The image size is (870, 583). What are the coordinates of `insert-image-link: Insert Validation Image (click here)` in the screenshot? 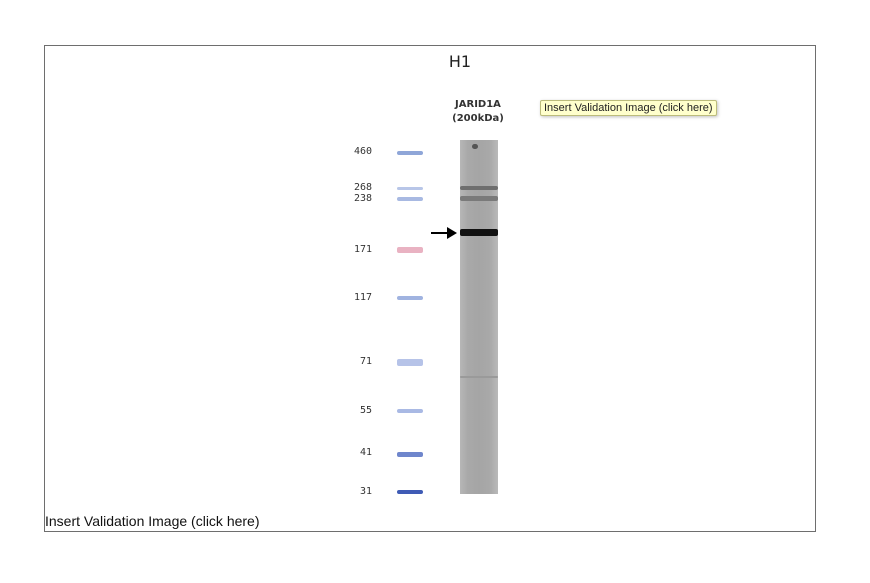 It's located at (152, 521).